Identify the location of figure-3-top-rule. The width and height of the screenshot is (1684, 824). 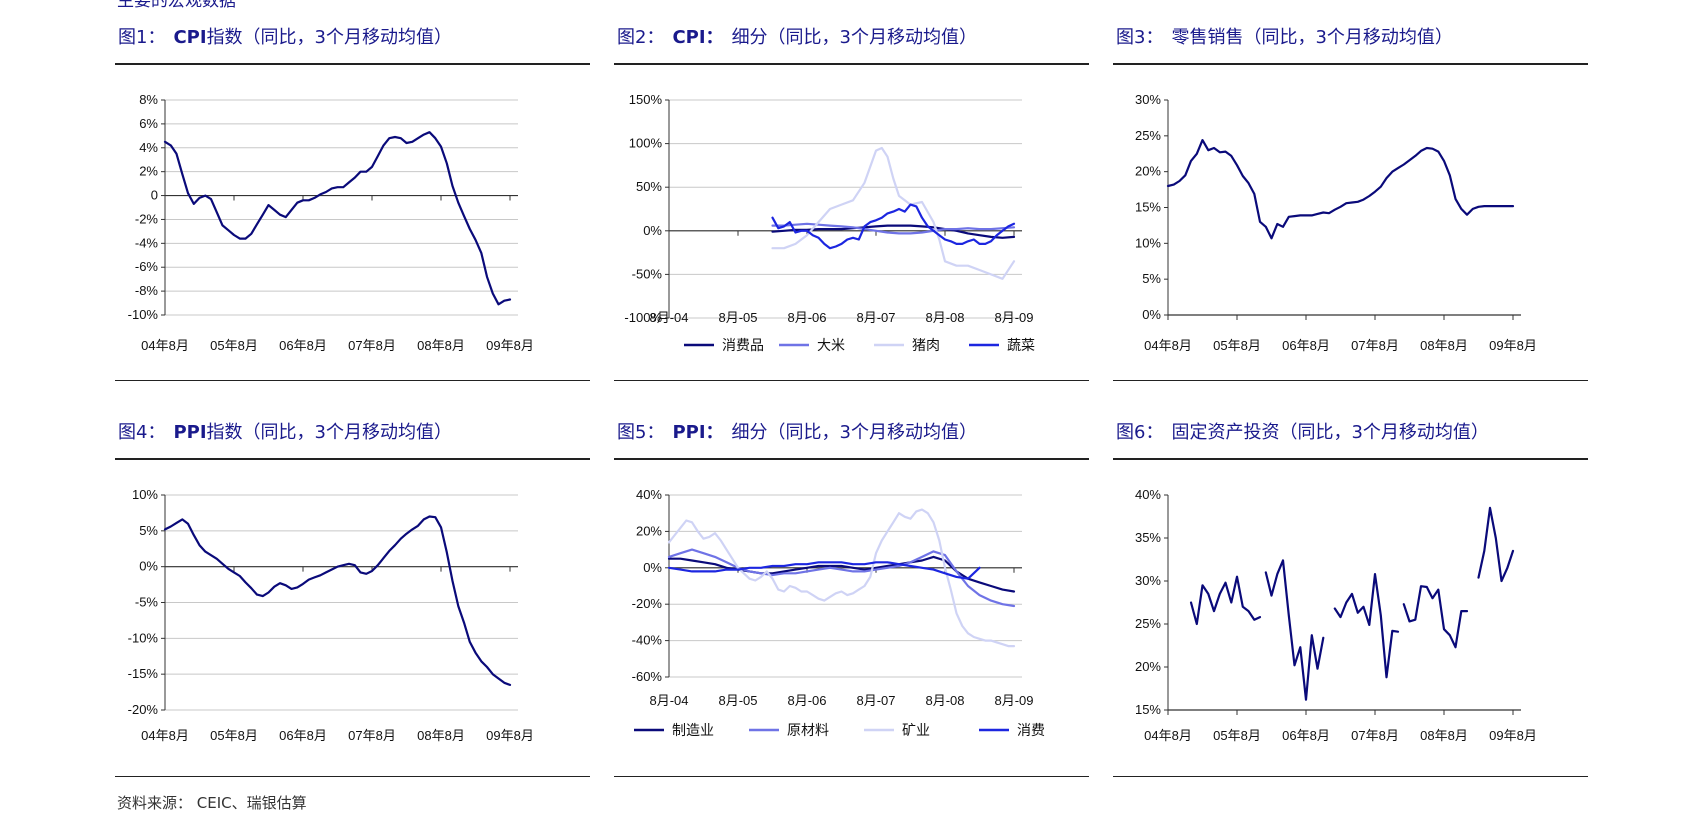
(1350, 64).